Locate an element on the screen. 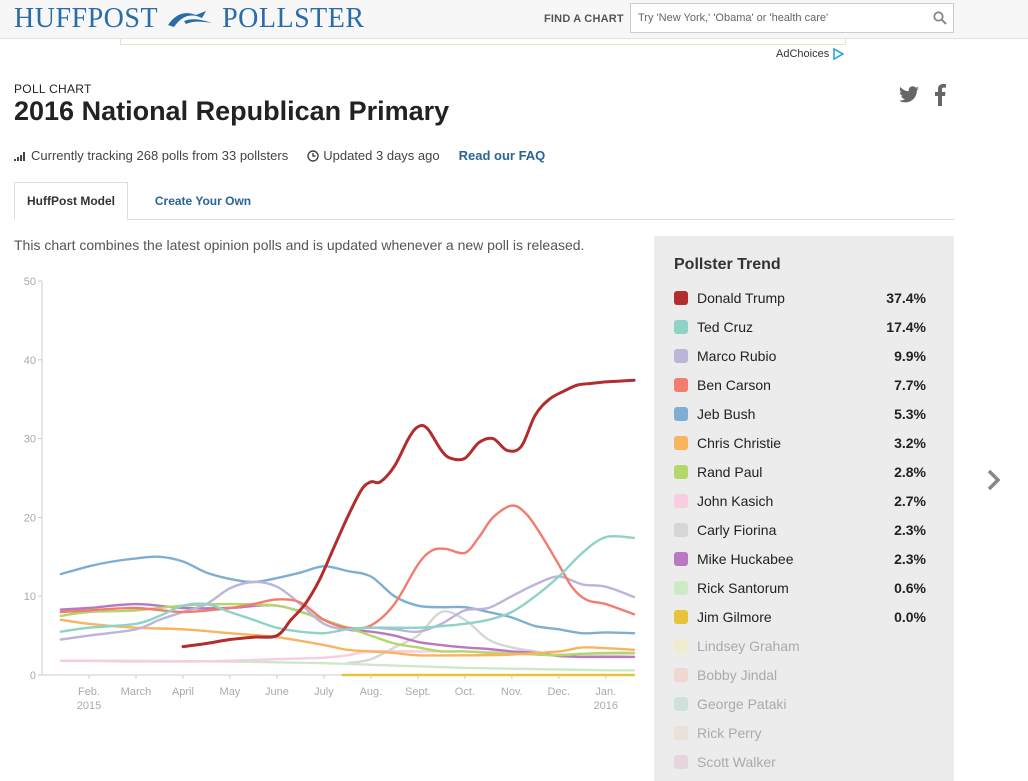 This screenshot has width=1028, height=781. search-icon is located at coordinates (940, 18).